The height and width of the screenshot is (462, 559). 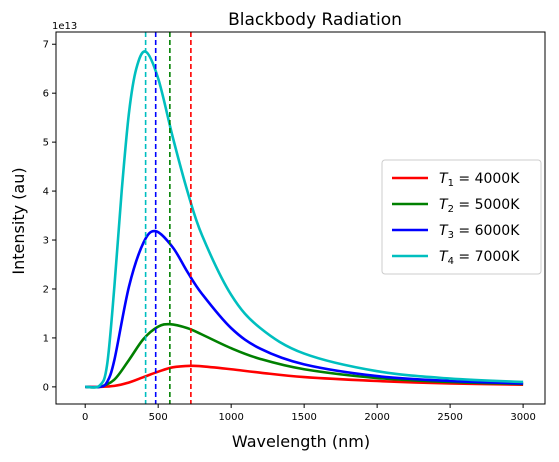 What do you see at coordinates (449, 417) in the screenshot?
I see `x-tick-label: 2500` at bounding box center [449, 417].